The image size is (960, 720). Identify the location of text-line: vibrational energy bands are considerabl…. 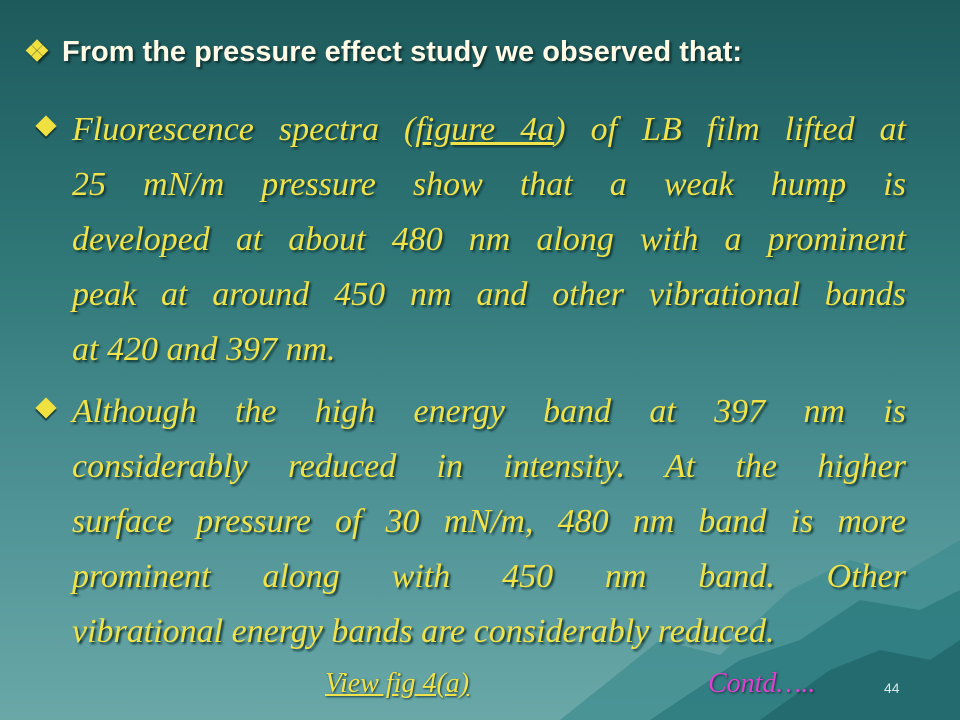
(423, 631).